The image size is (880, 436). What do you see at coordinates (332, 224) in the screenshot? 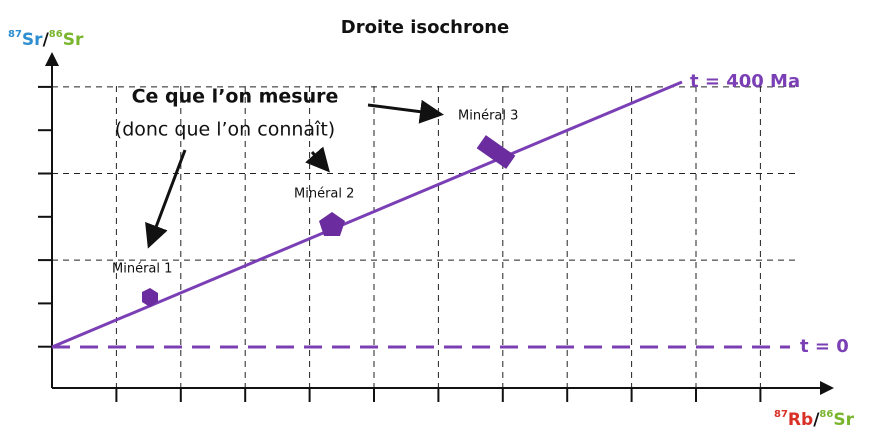
I see `mineral-2-shape` at bounding box center [332, 224].